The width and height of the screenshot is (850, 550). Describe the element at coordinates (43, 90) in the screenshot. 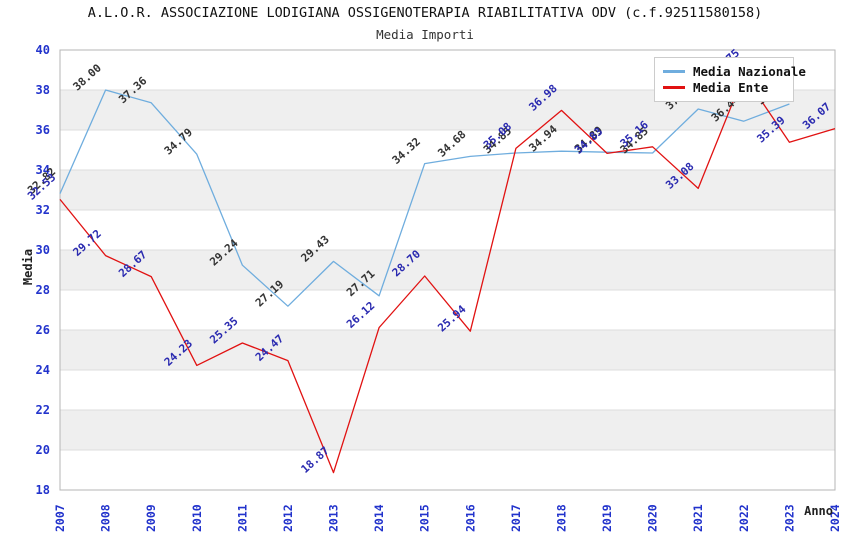

I see `y-axis-tick-label: 38` at that location.